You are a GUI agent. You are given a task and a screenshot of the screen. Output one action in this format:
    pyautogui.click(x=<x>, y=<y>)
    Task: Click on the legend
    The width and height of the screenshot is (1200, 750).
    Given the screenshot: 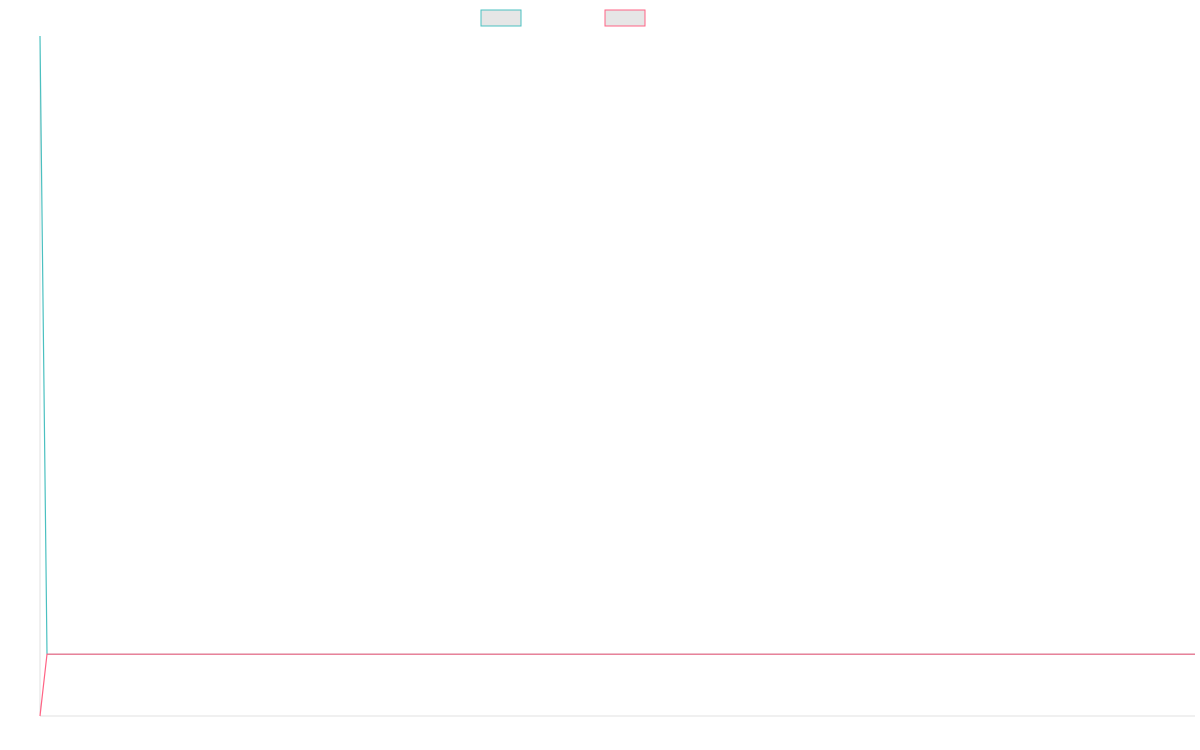 What is the action you would take?
    pyautogui.click(x=563, y=18)
    